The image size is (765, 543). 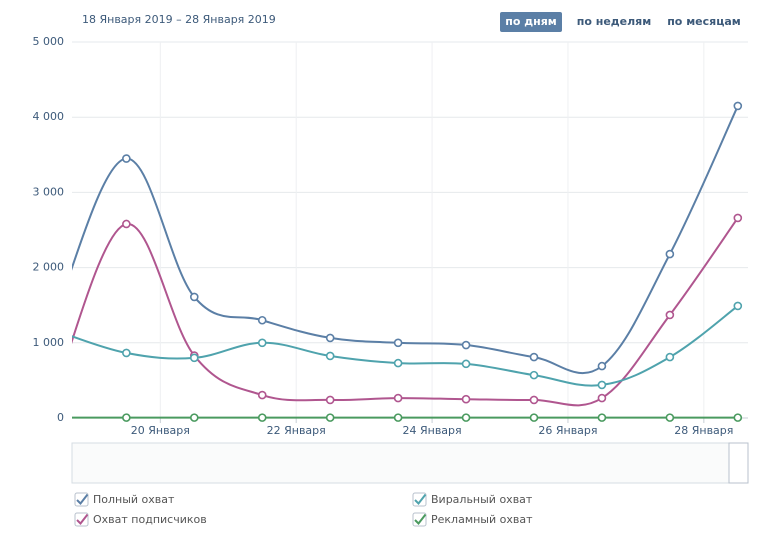 What do you see at coordinates (49, 116) in the screenshot?
I see `y-tick-label: 4 000` at bounding box center [49, 116].